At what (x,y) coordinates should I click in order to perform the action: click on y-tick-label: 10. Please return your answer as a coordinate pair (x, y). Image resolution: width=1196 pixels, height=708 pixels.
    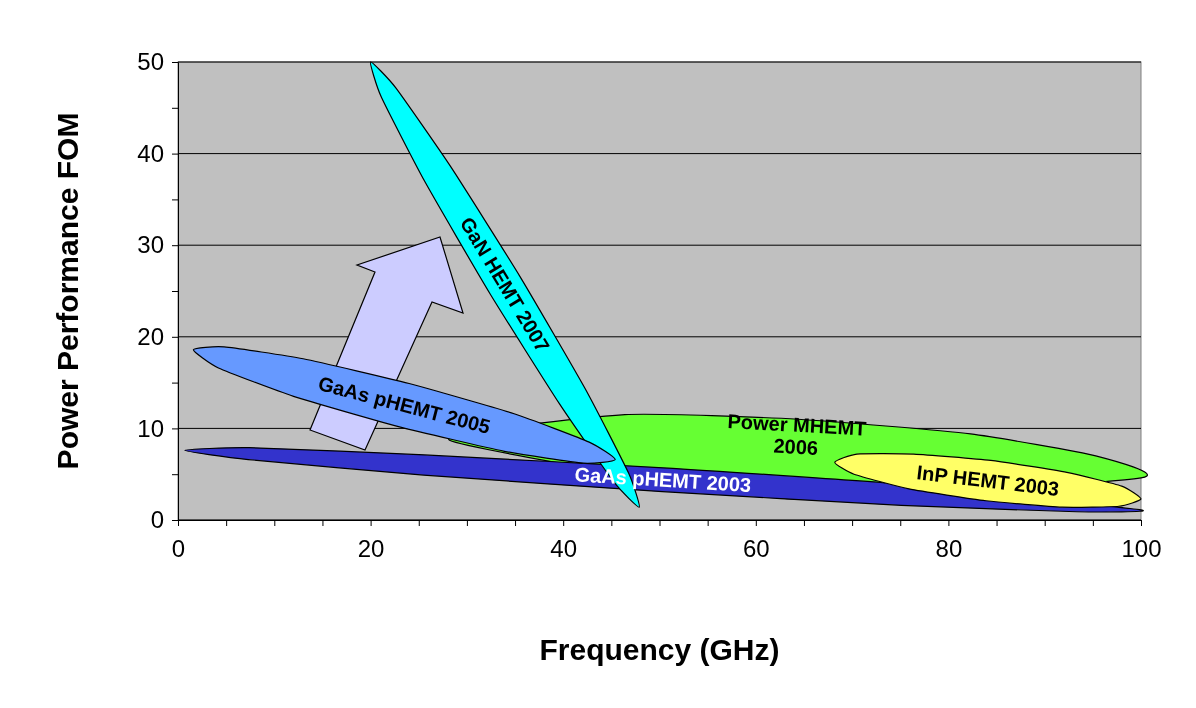
    Looking at the image, I should click on (150, 428).